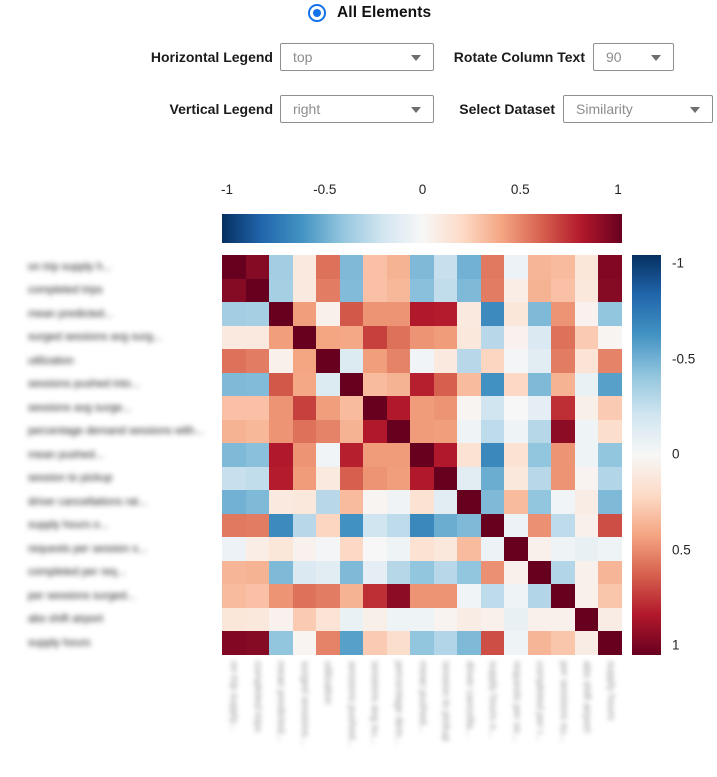  I want to click on vertical-legend-select: right, so click(357, 109).